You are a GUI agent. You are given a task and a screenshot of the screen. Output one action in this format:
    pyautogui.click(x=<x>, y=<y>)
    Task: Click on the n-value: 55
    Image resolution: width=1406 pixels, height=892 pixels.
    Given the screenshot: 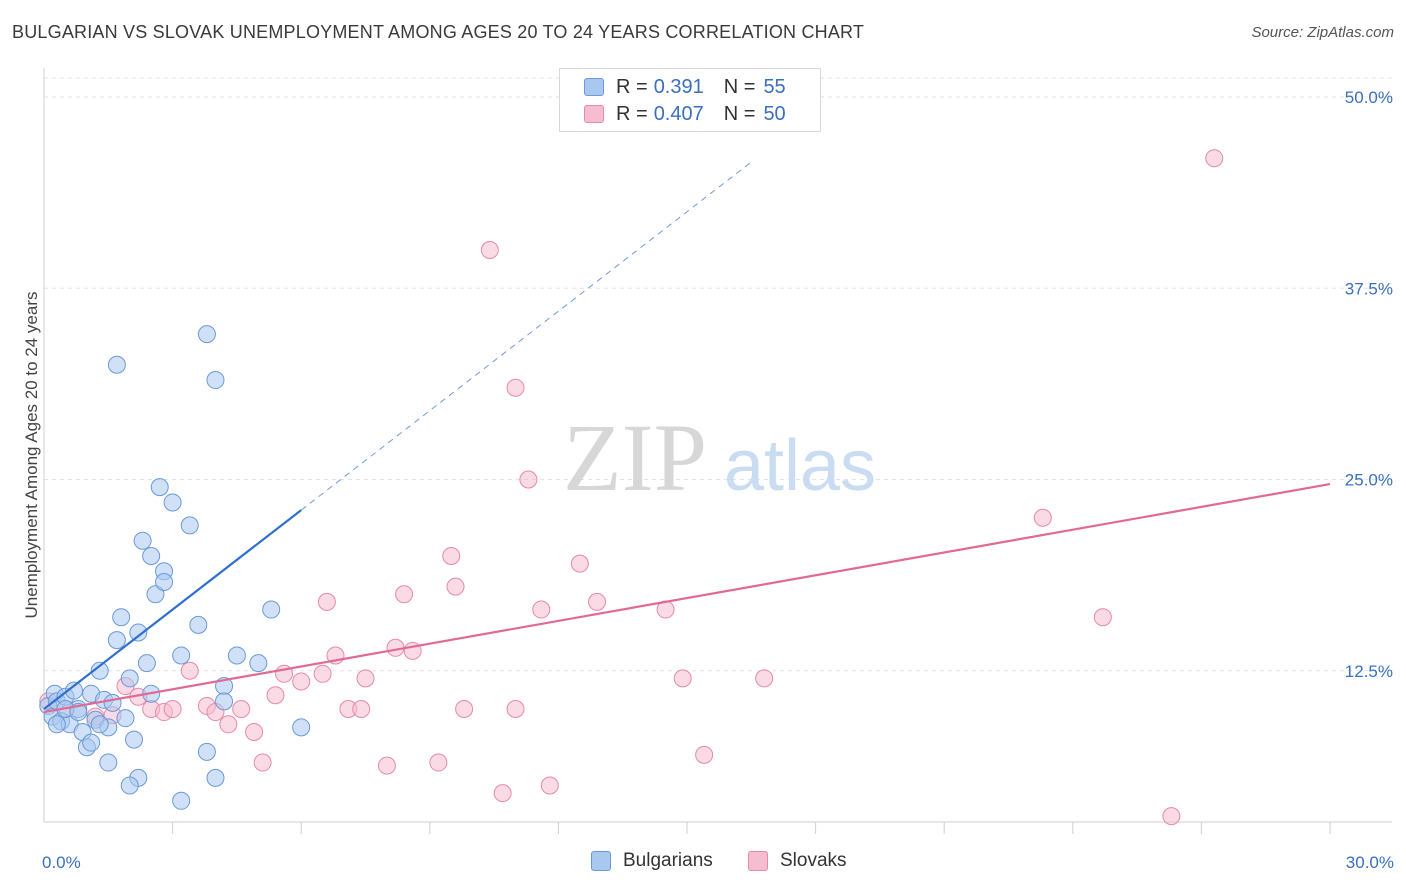 What is the action you would take?
    pyautogui.click(x=774, y=86)
    